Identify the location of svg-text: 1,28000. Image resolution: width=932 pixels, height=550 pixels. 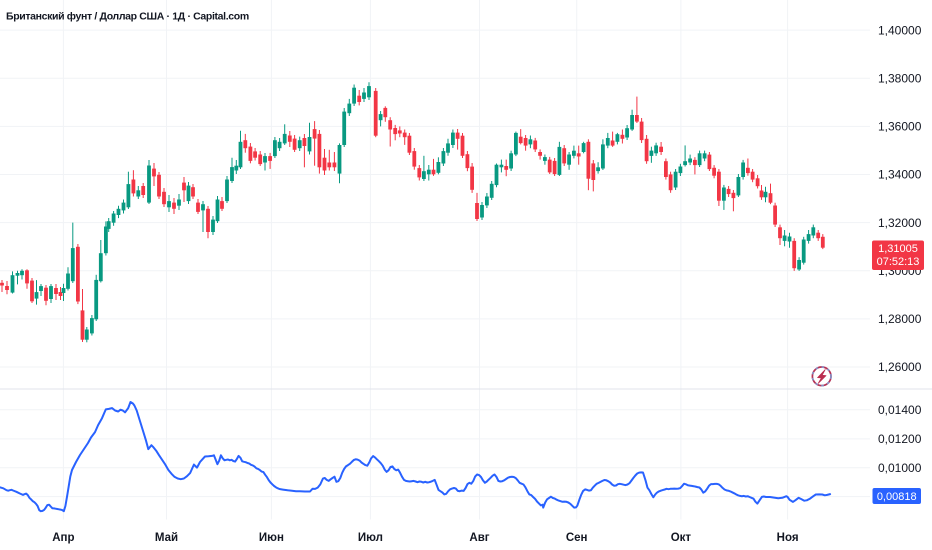
(900, 319).